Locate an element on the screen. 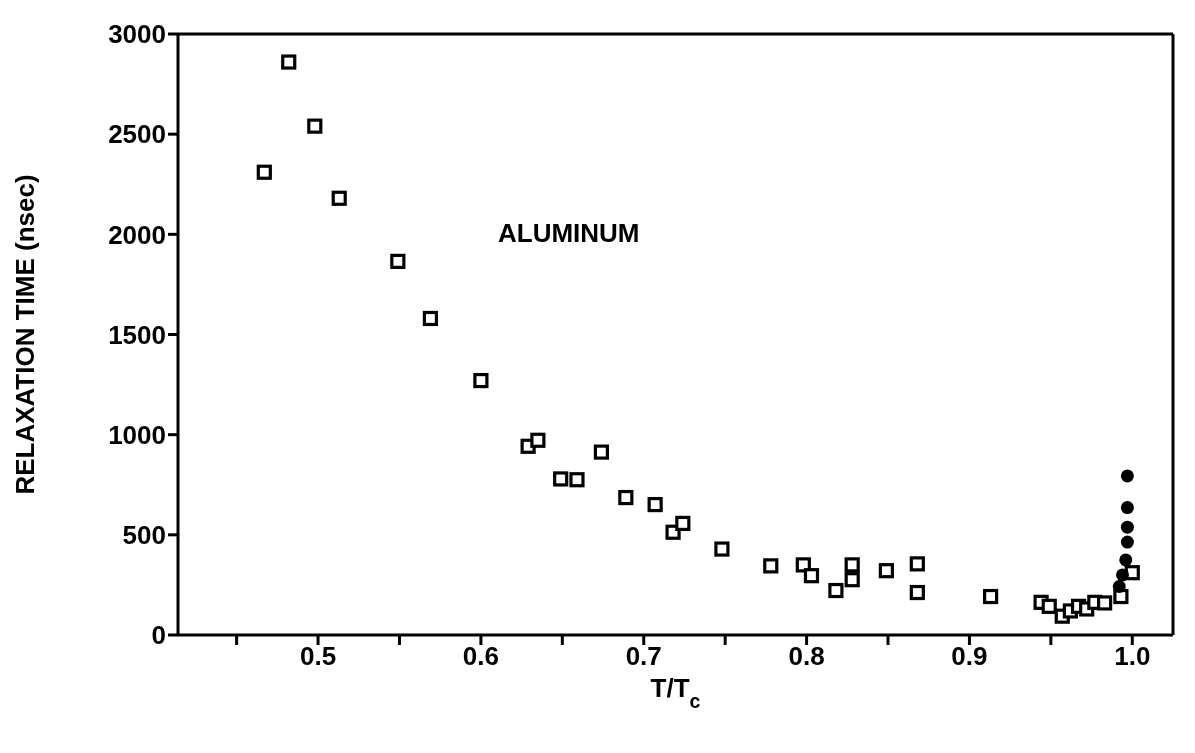  y-tick-label: 2000 is located at coordinates (137, 234).